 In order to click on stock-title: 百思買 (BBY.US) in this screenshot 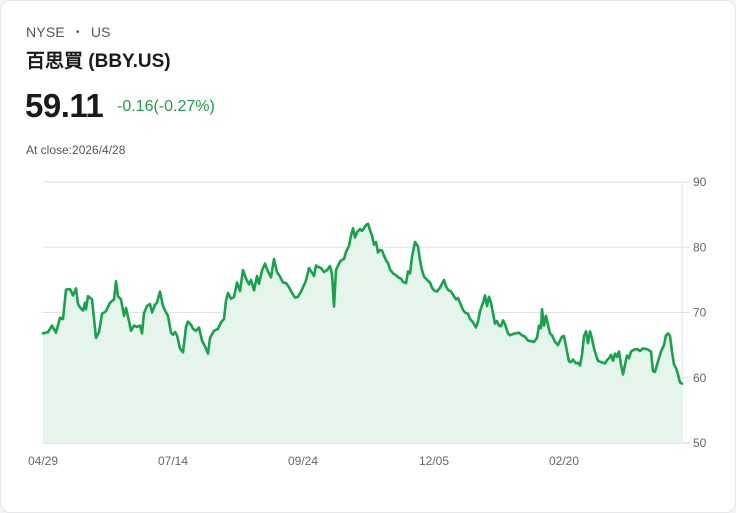, I will do `click(98, 61)`.